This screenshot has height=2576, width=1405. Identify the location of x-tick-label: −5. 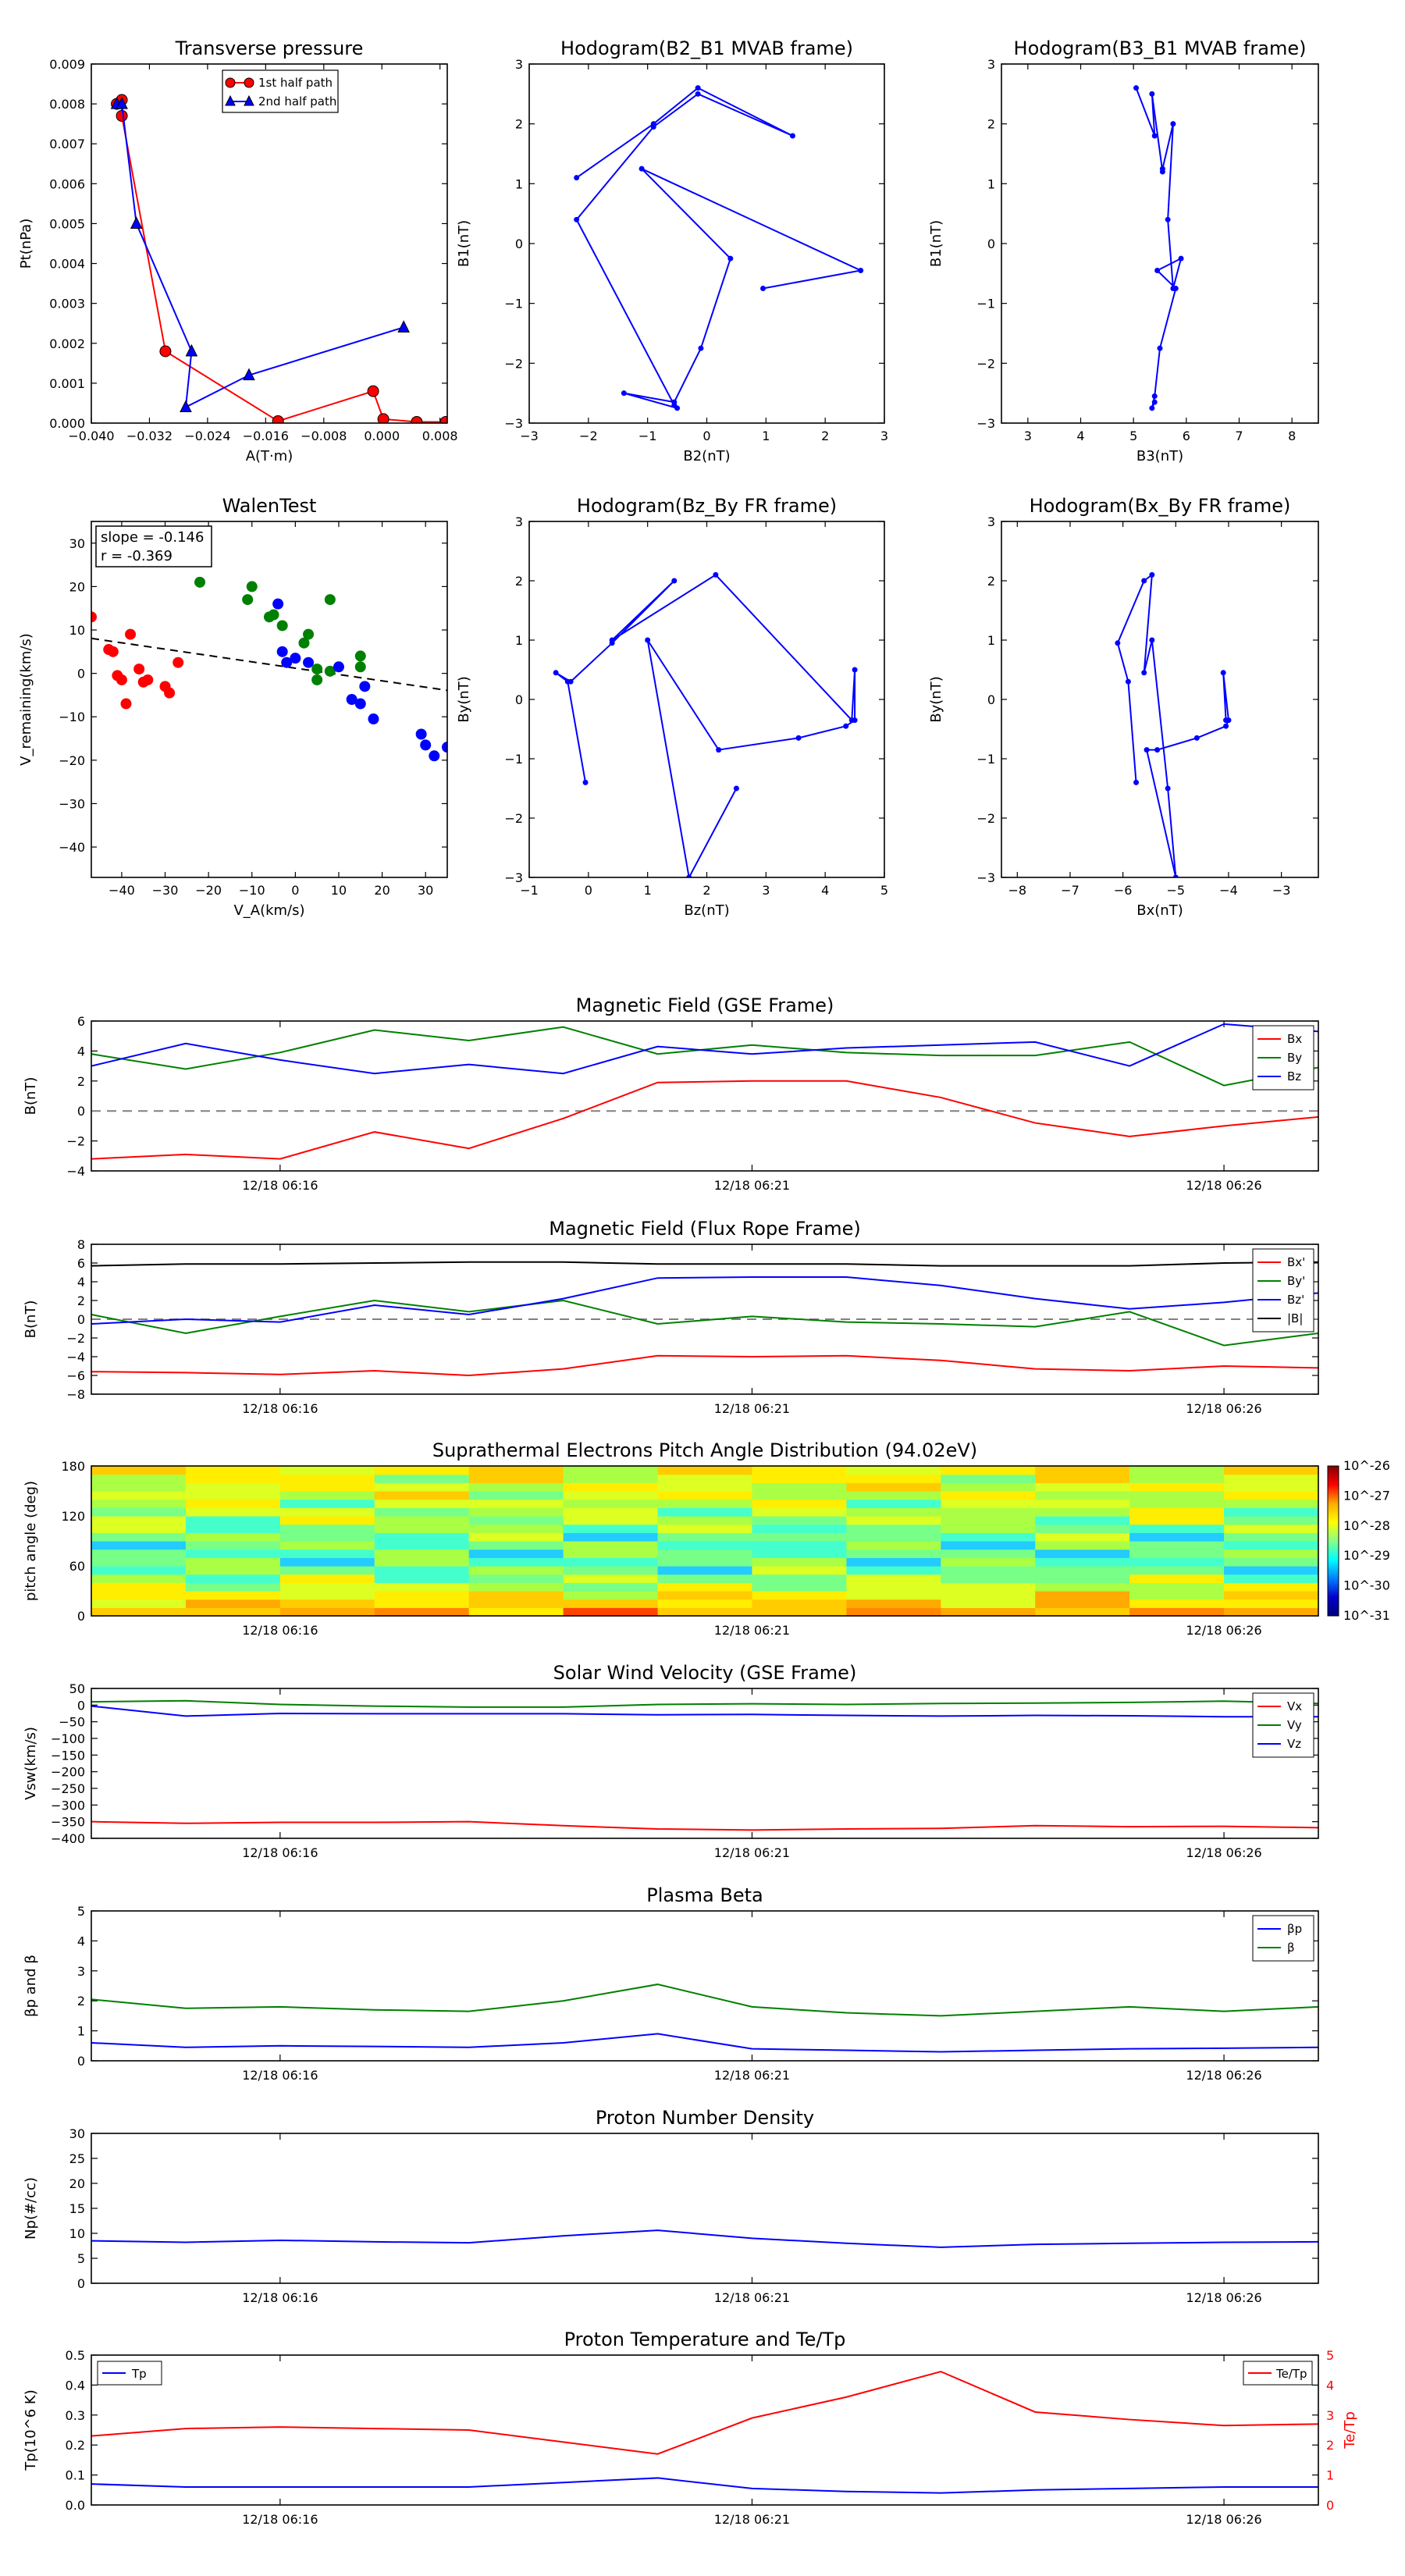
(1176, 890).